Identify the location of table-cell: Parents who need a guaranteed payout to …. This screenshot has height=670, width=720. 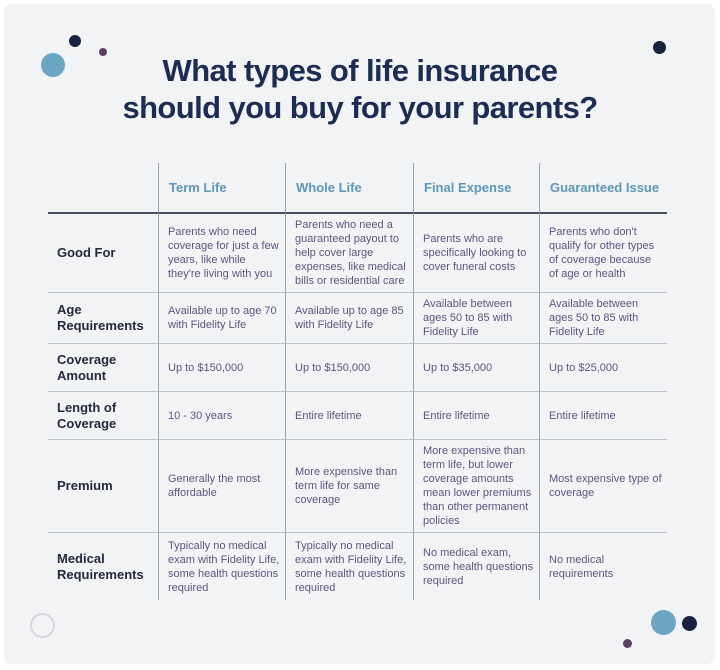
(349, 252).